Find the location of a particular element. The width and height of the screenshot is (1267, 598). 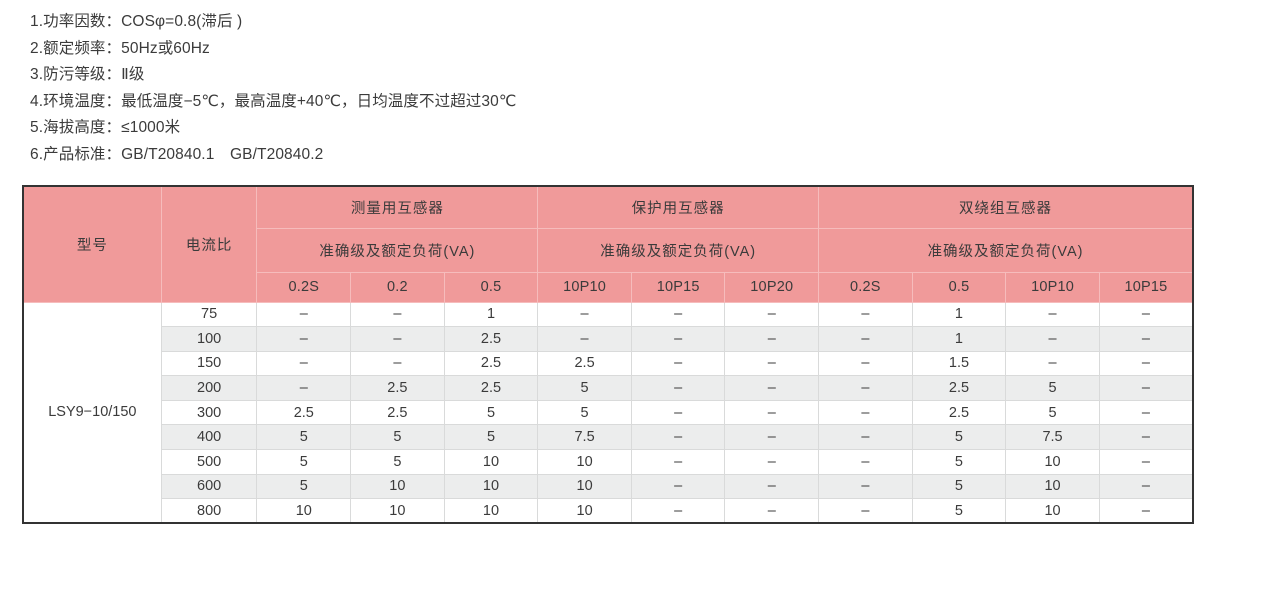

cell-current-ratio: 600 is located at coordinates (209, 486).